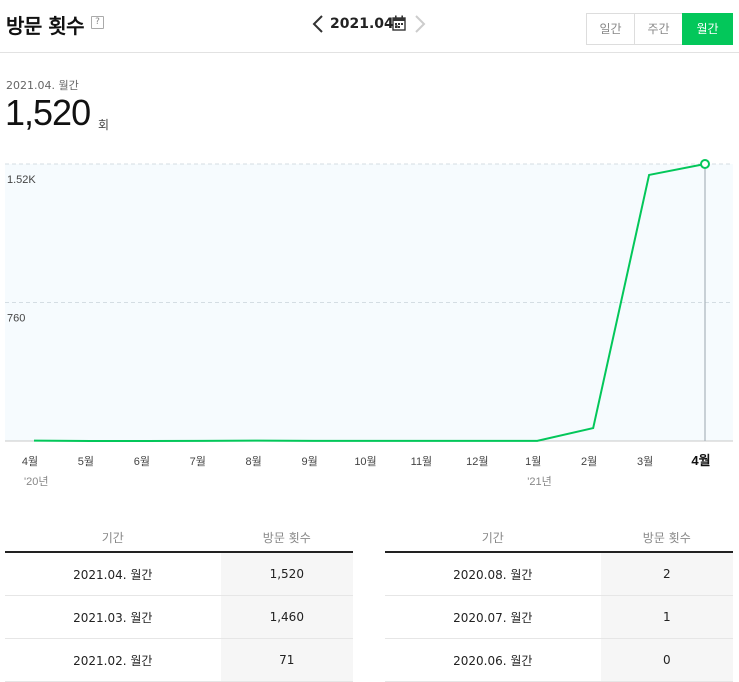 Image resolution: width=739 pixels, height=682 pixels. What do you see at coordinates (493, 574) in the screenshot?
I see `period-cell: 2020.08. 월간` at bounding box center [493, 574].